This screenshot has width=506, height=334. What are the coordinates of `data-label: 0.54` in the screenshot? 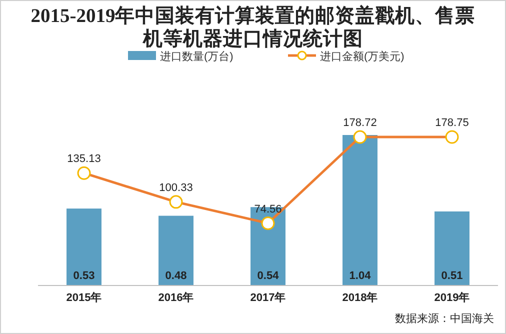 It's located at (268, 276).